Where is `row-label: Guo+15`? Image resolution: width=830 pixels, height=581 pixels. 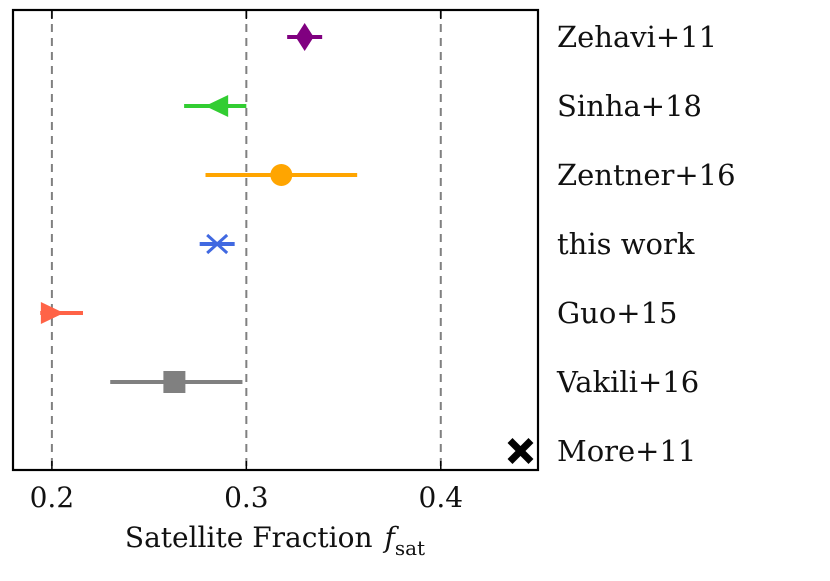
row-label: Guo+15 is located at coordinates (617, 313).